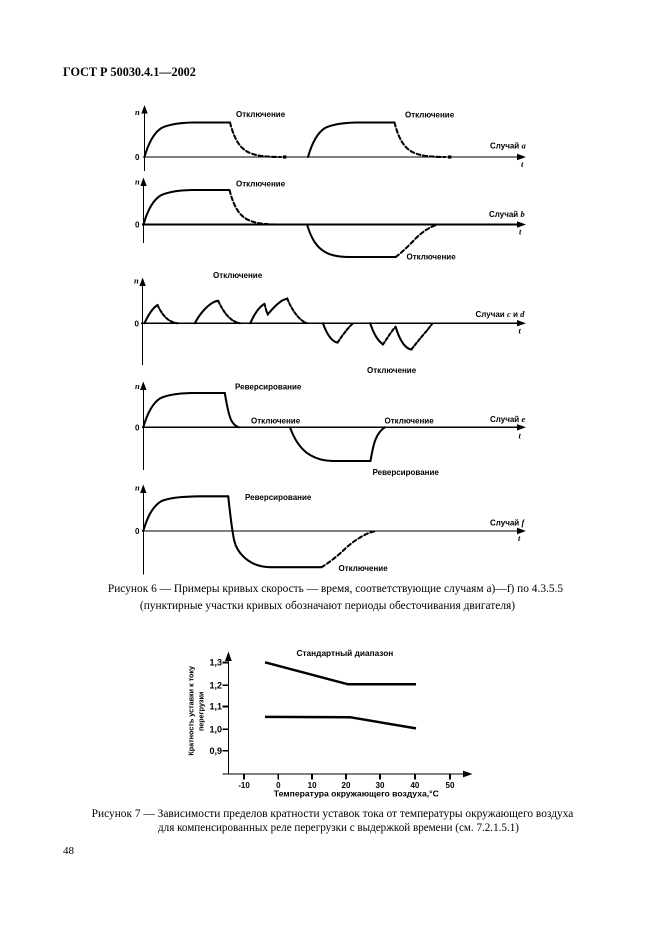  Describe the element at coordinates (191, 711) in the screenshot. I see `svg-text: Кратность уставки к току` at that location.